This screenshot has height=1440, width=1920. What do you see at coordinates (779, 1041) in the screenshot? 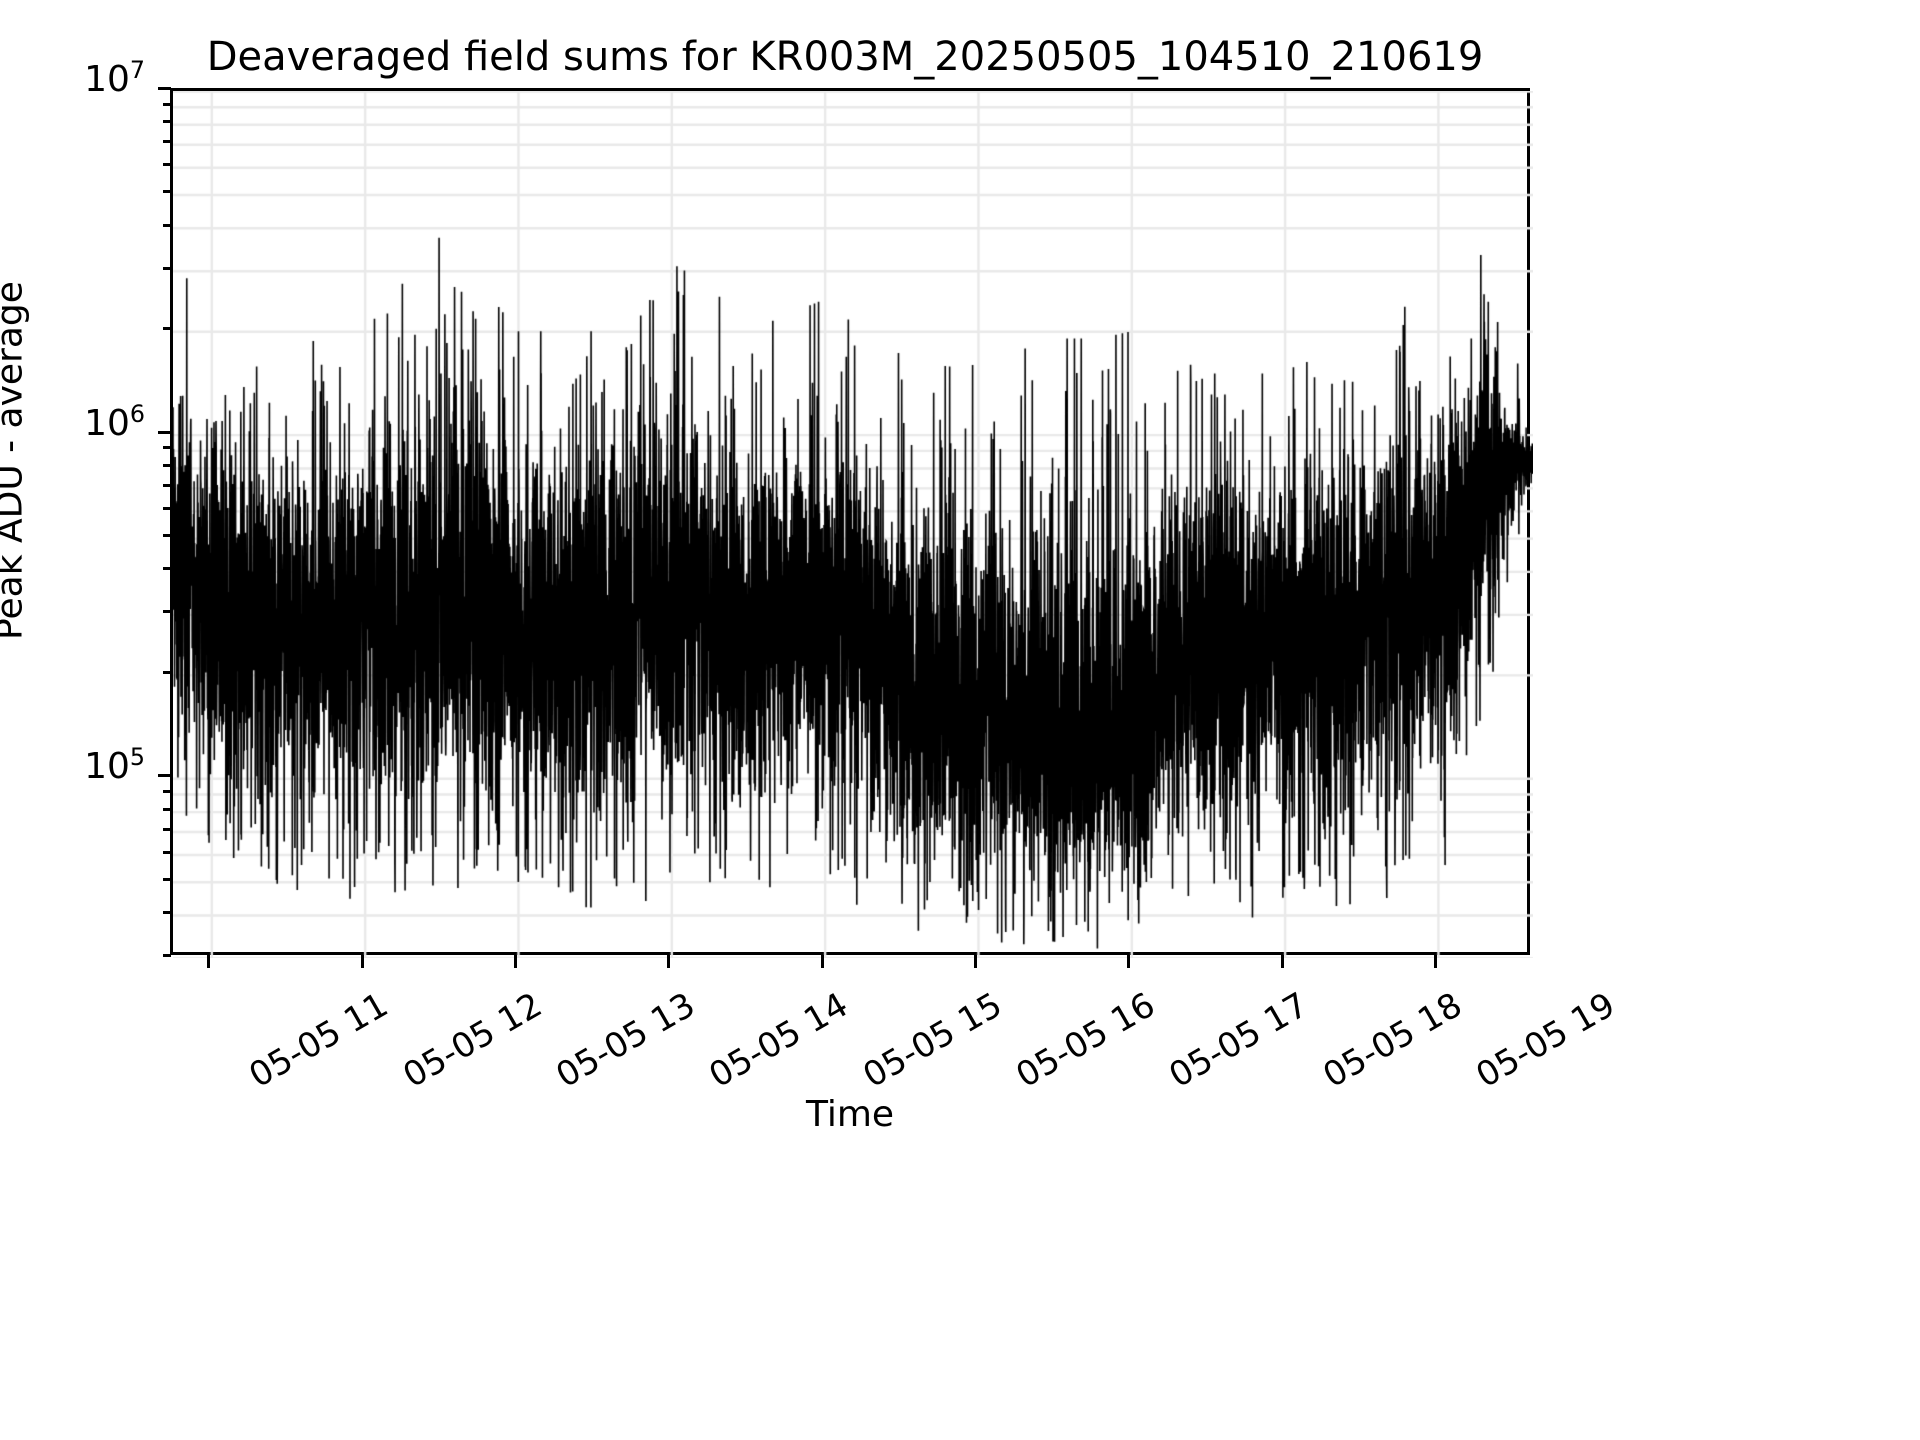
I see `x-axis-tick-label: 05-05 14` at bounding box center [779, 1041].